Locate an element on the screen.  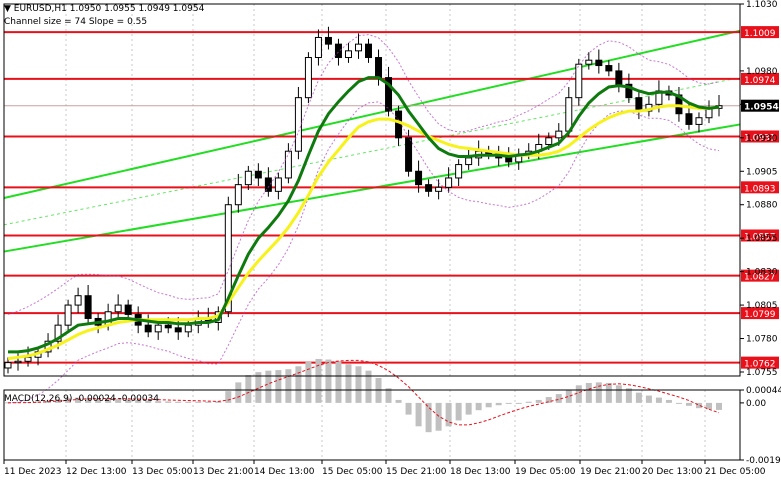
level-label: 1.1009 is located at coordinates (760, 34).